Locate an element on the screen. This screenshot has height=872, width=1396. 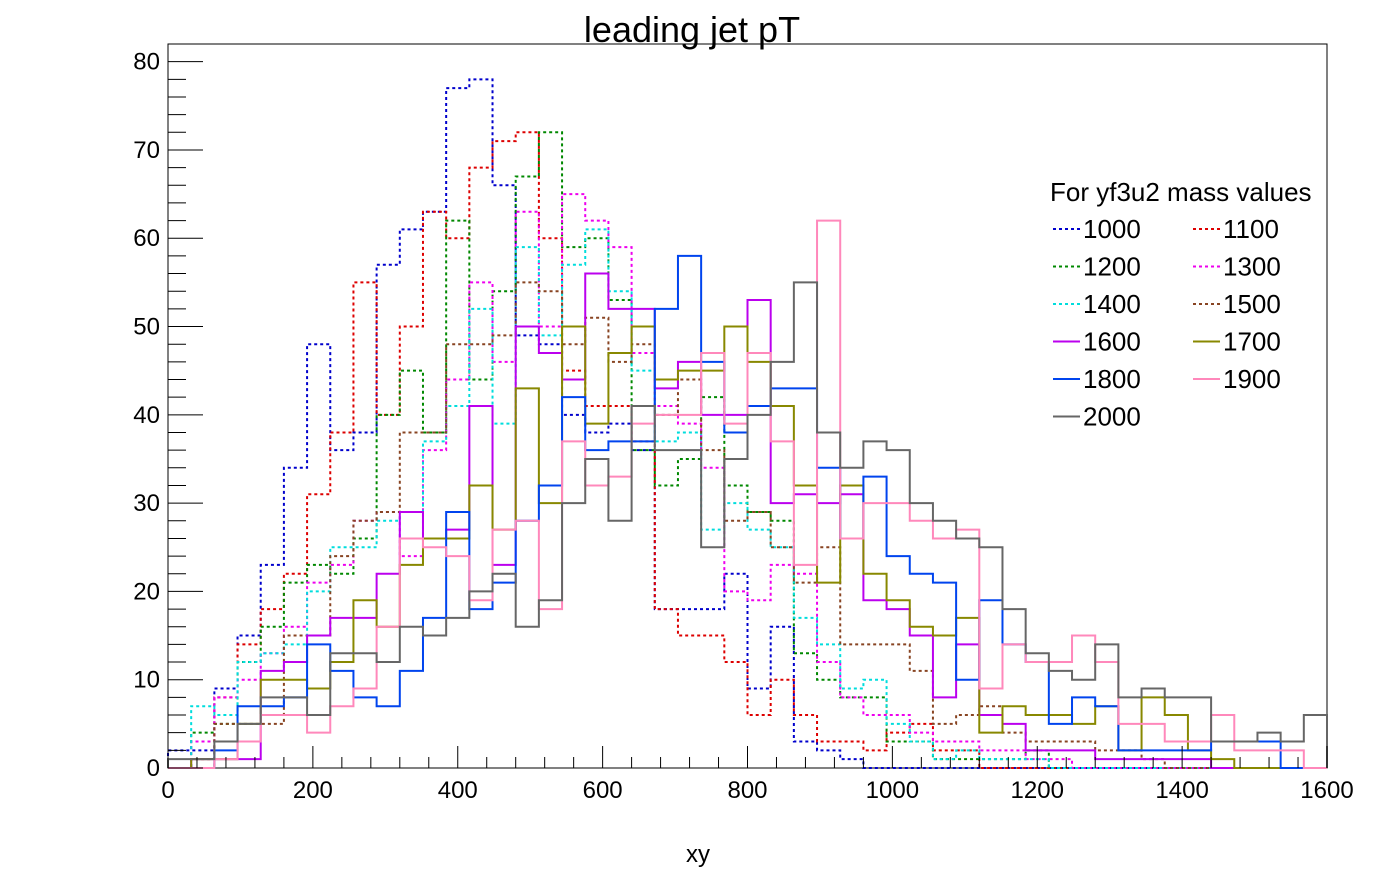
legend-entry-1300: 1300 is located at coordinates (1237, 267).